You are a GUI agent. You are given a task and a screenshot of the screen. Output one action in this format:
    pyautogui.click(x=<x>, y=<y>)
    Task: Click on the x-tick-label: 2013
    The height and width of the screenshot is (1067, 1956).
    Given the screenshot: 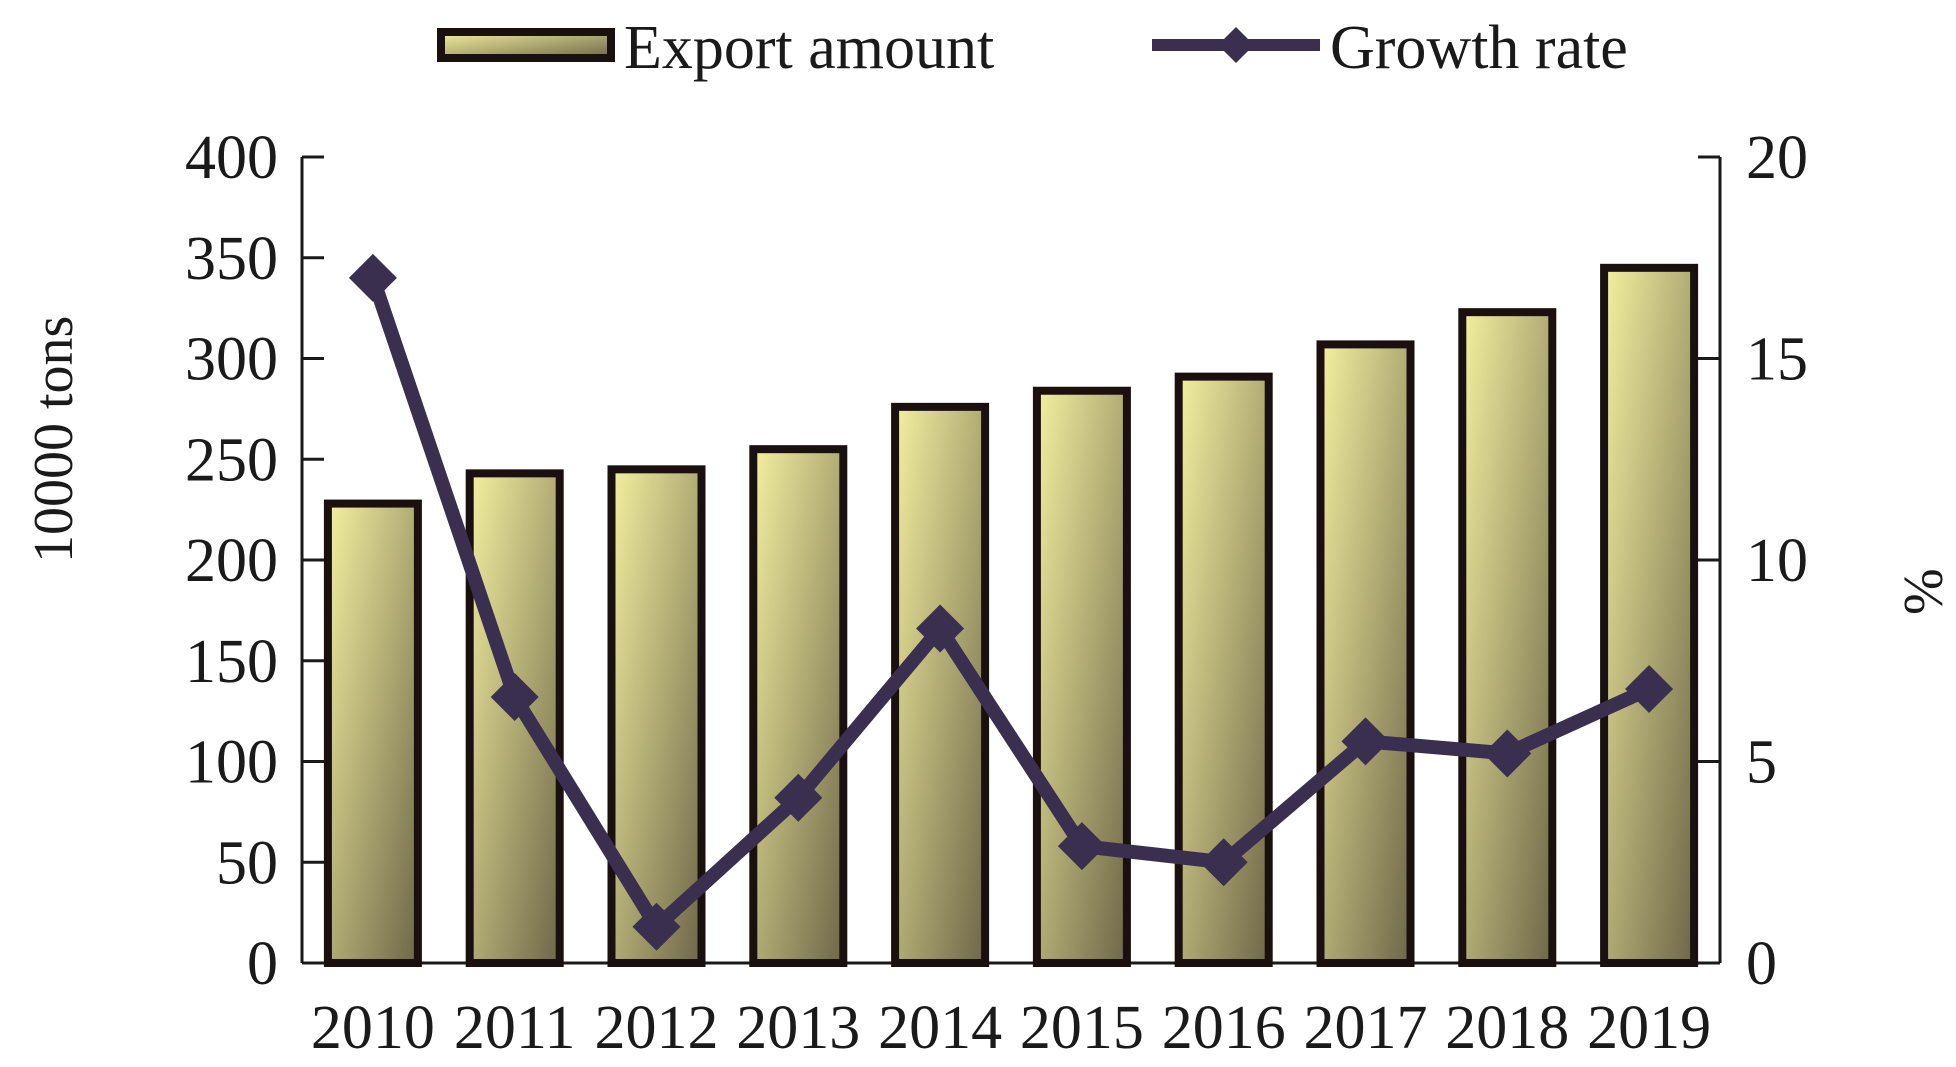 What is the action you would take?
    pyautogui.click(x=798, y=1028)
    